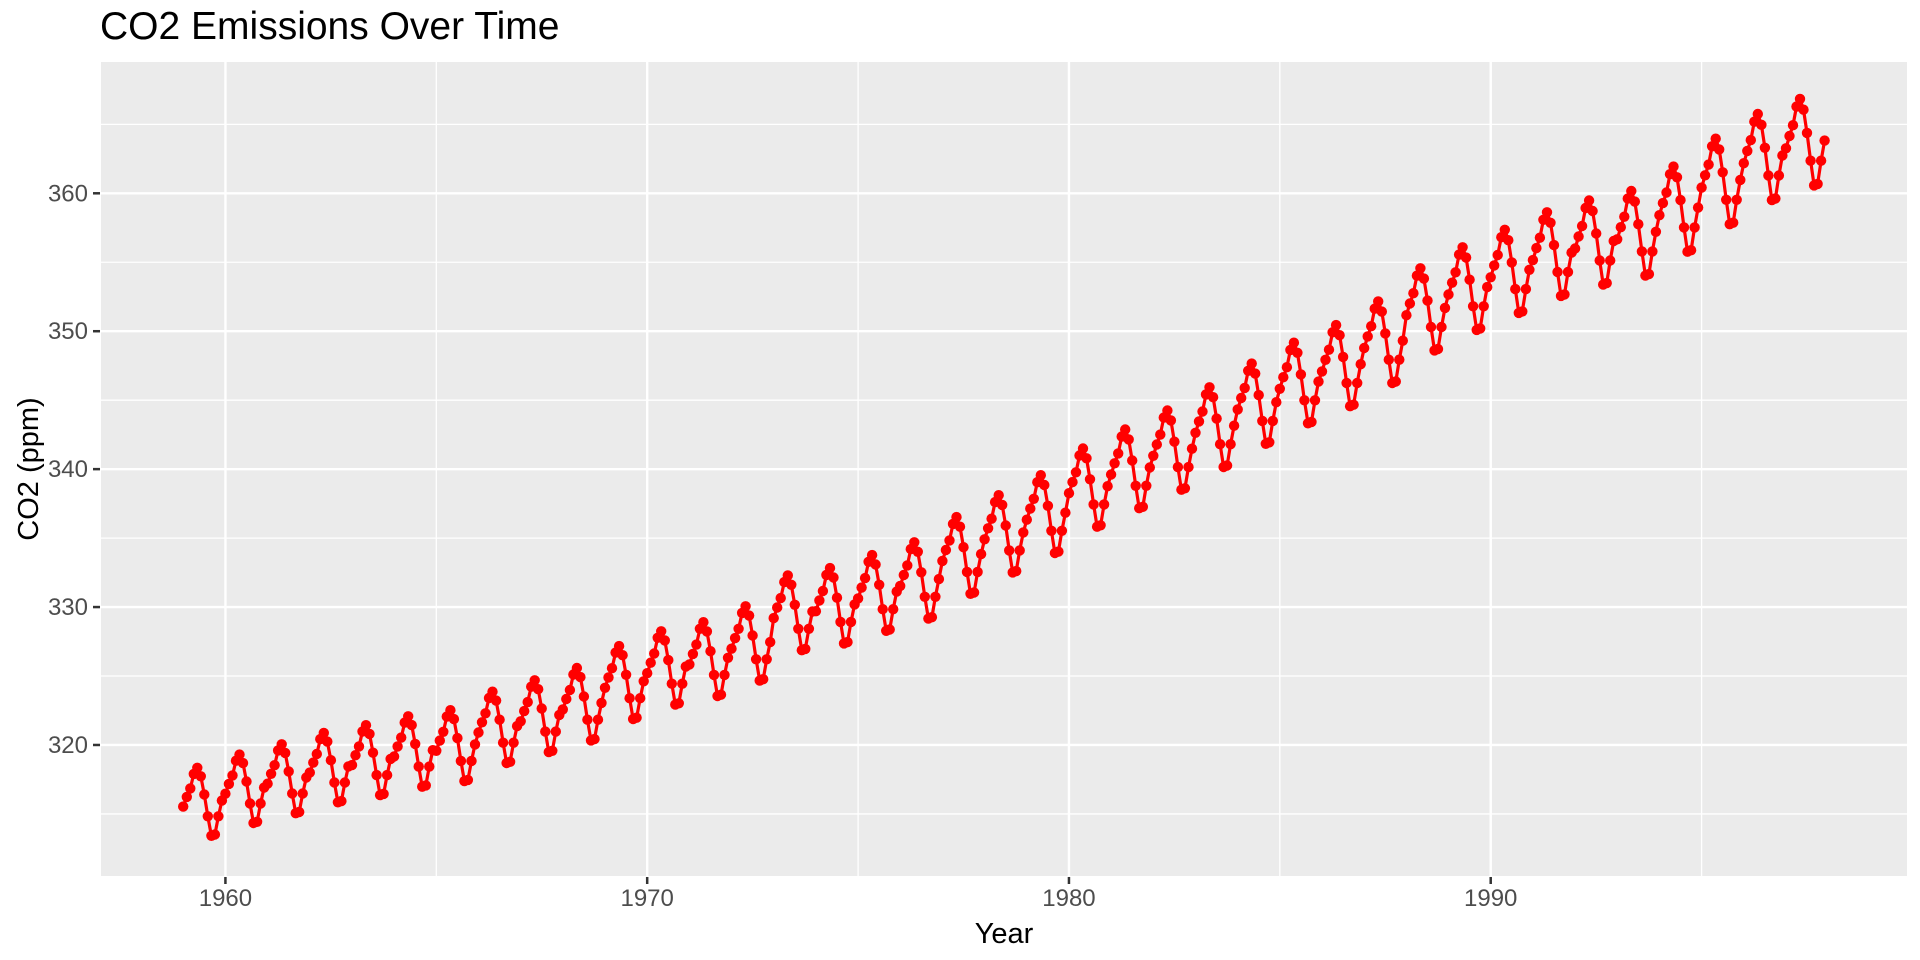  What do you see at coordinates (68, 469) in the screenshot?
I see `y-tick-label: 340` at bounding box center [68, 469].